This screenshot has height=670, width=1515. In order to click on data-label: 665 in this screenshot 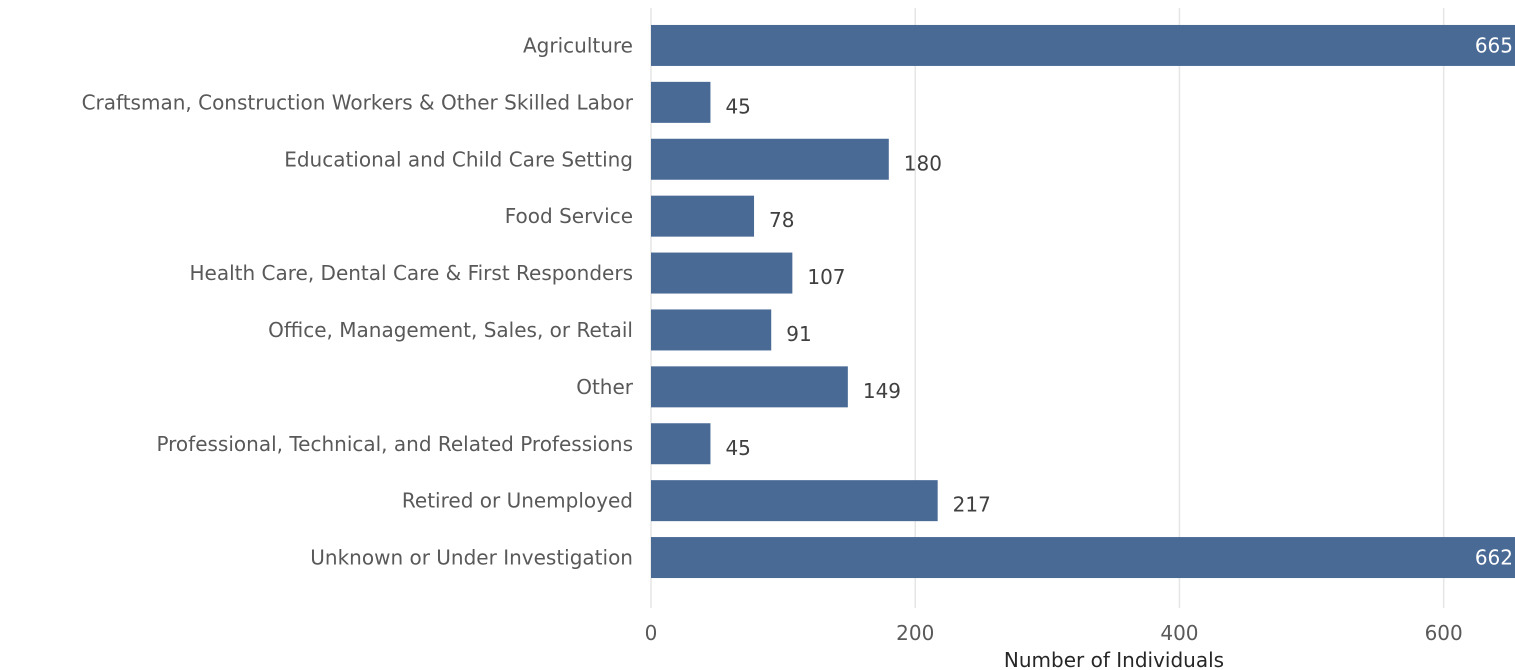, I will do `click(1494, 45)`.